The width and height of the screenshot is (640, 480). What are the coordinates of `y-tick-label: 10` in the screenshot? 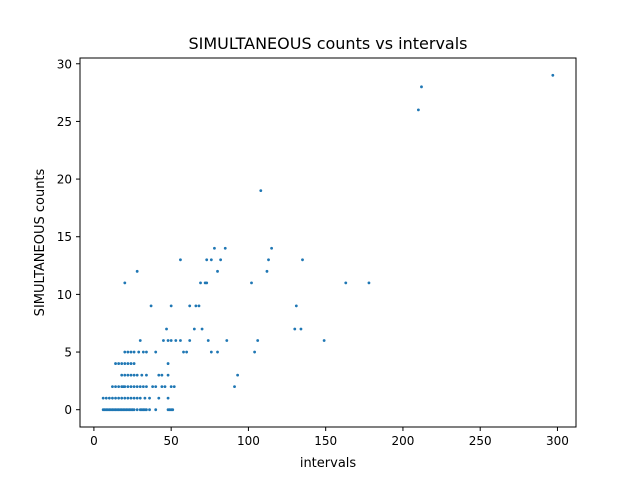 It's located at (64, 295).